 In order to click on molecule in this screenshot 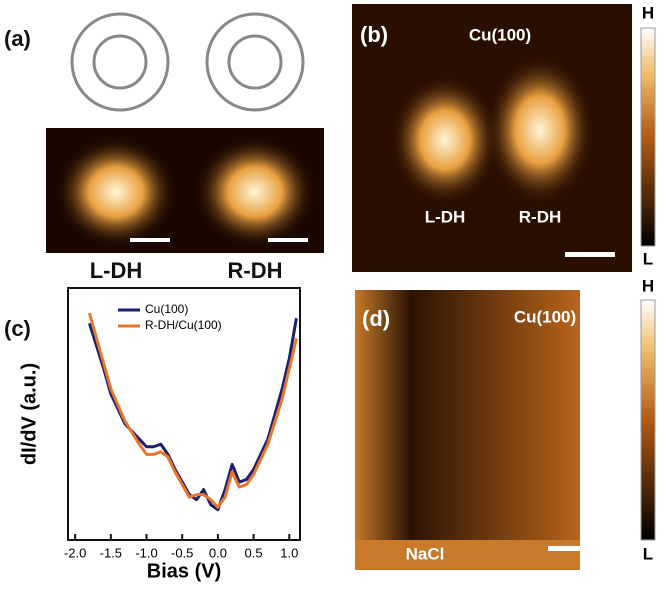, I will do `click(187, 62)`.